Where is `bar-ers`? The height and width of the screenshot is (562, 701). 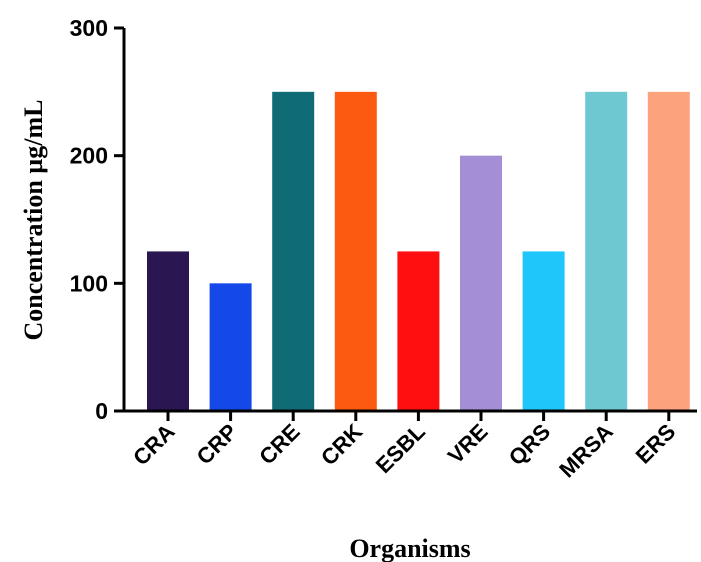 bar-ers is located at coordinates (668, 251).